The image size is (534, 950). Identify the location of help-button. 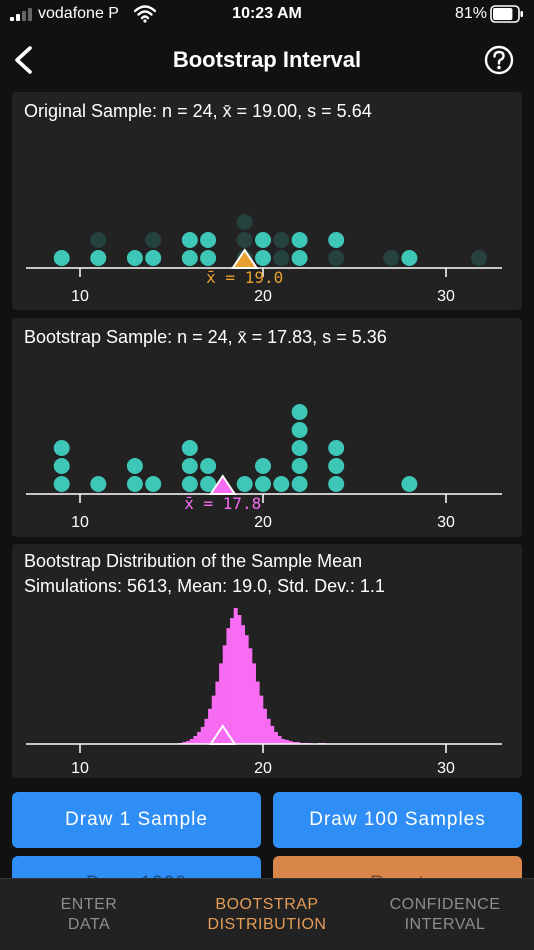
(499, 60).